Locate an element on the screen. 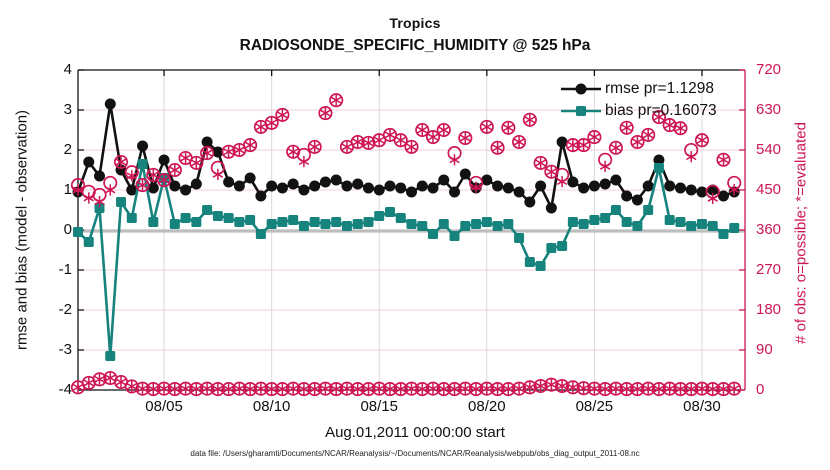 Image resolution: width=830 pixels, height=470 pixels. ytick-left--3: -3 is located at coordinates (65, 349).